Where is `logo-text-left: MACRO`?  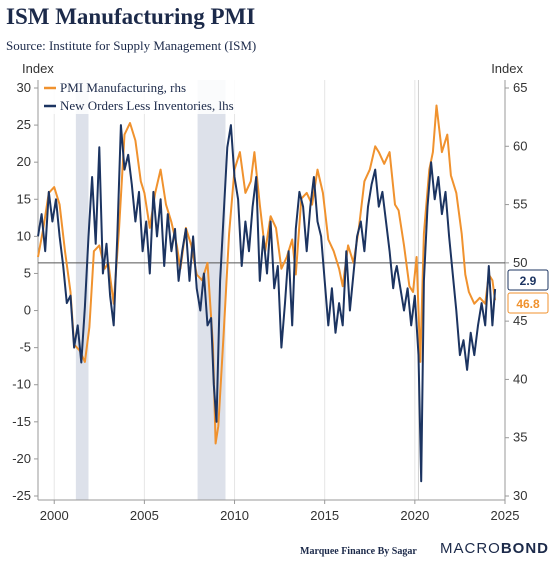 logo-text-left: MACRO is located at coordinates (470, 548).